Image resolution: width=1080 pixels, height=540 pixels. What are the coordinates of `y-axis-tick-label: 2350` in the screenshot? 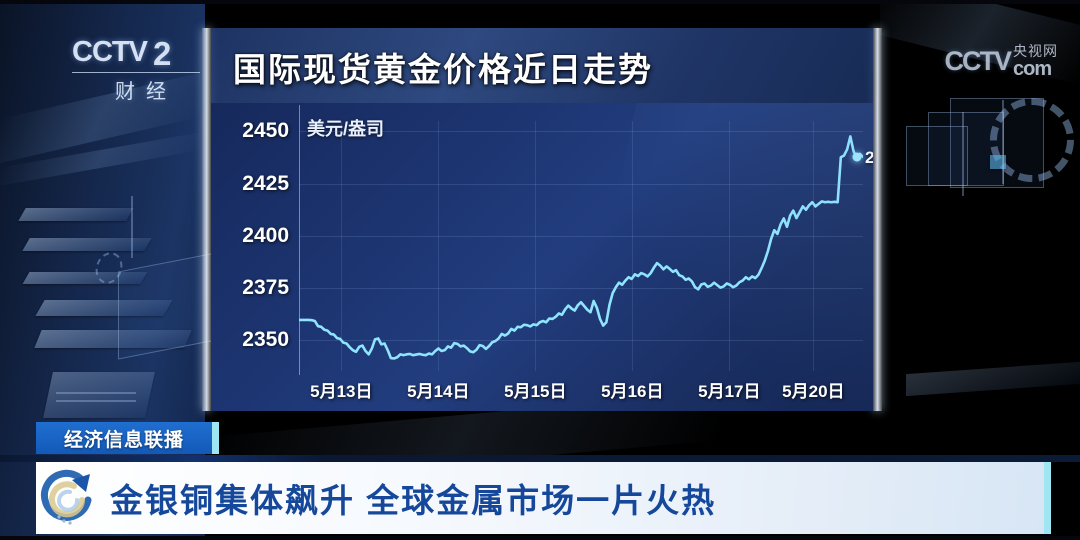 It's located at (265, 339).